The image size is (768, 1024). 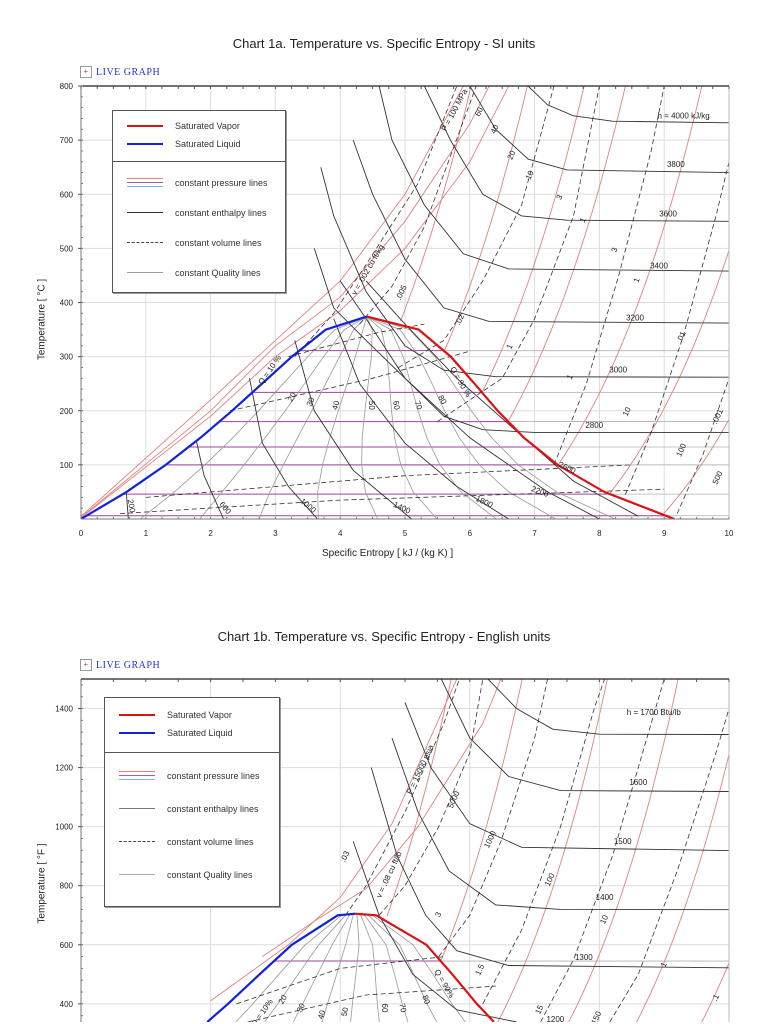 What do you see at coordinates (388, 553) in the screenshot?
I see `chart-1a-x-axis-label: Specific Entropy [ kJ / (kg K) ]` at bounding box center [388, 553].